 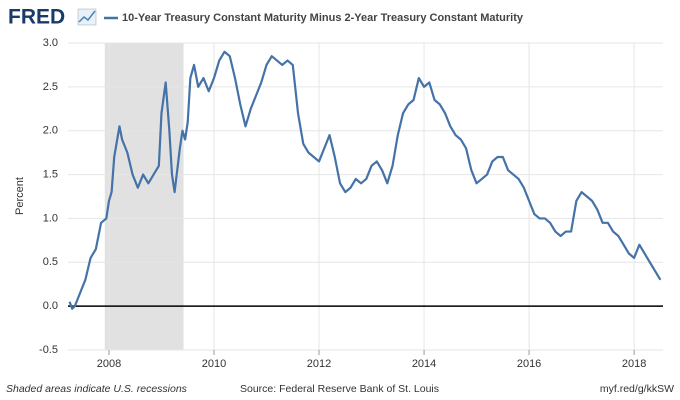 I want to click on y-tick-label: 0.0, so click(x=50, y=306).